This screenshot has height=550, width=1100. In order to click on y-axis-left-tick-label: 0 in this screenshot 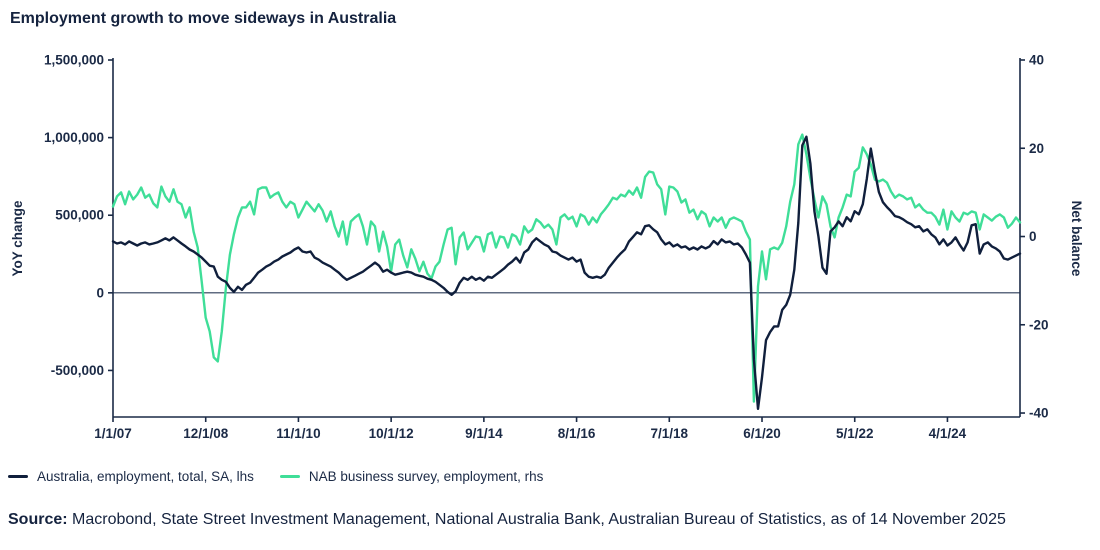, I will do `click(100, 292)`.